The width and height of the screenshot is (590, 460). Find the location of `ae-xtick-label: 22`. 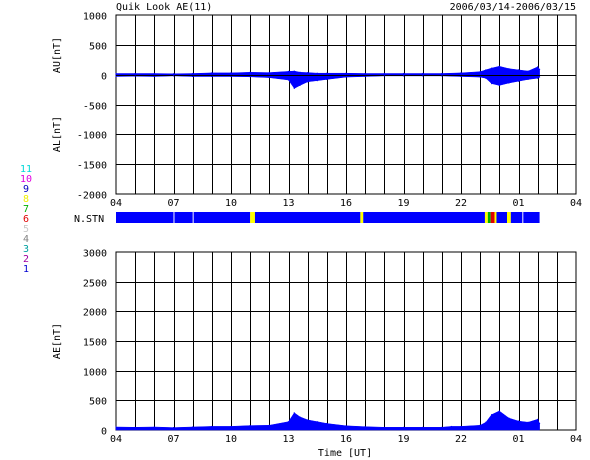

ae-xtick-label: 22 is located at coordinates (461, 439).